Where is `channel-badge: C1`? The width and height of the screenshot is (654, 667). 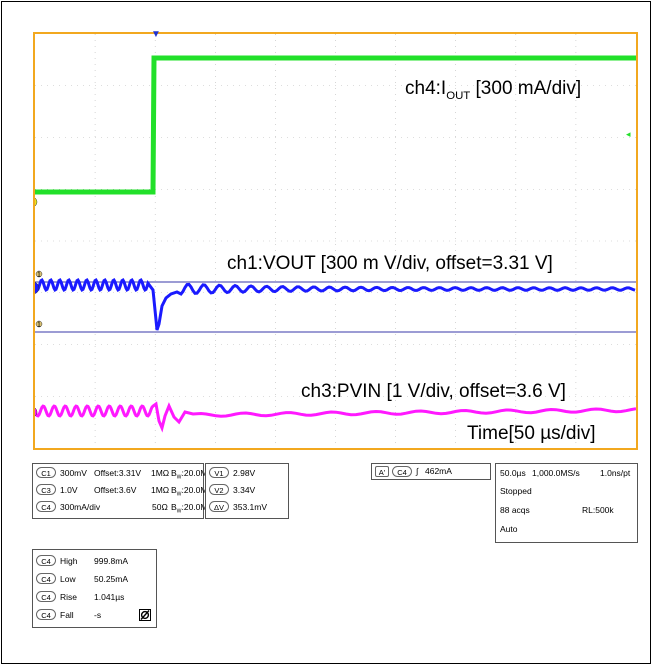 channel-badge: C1 is located at coordinates (46, 472).